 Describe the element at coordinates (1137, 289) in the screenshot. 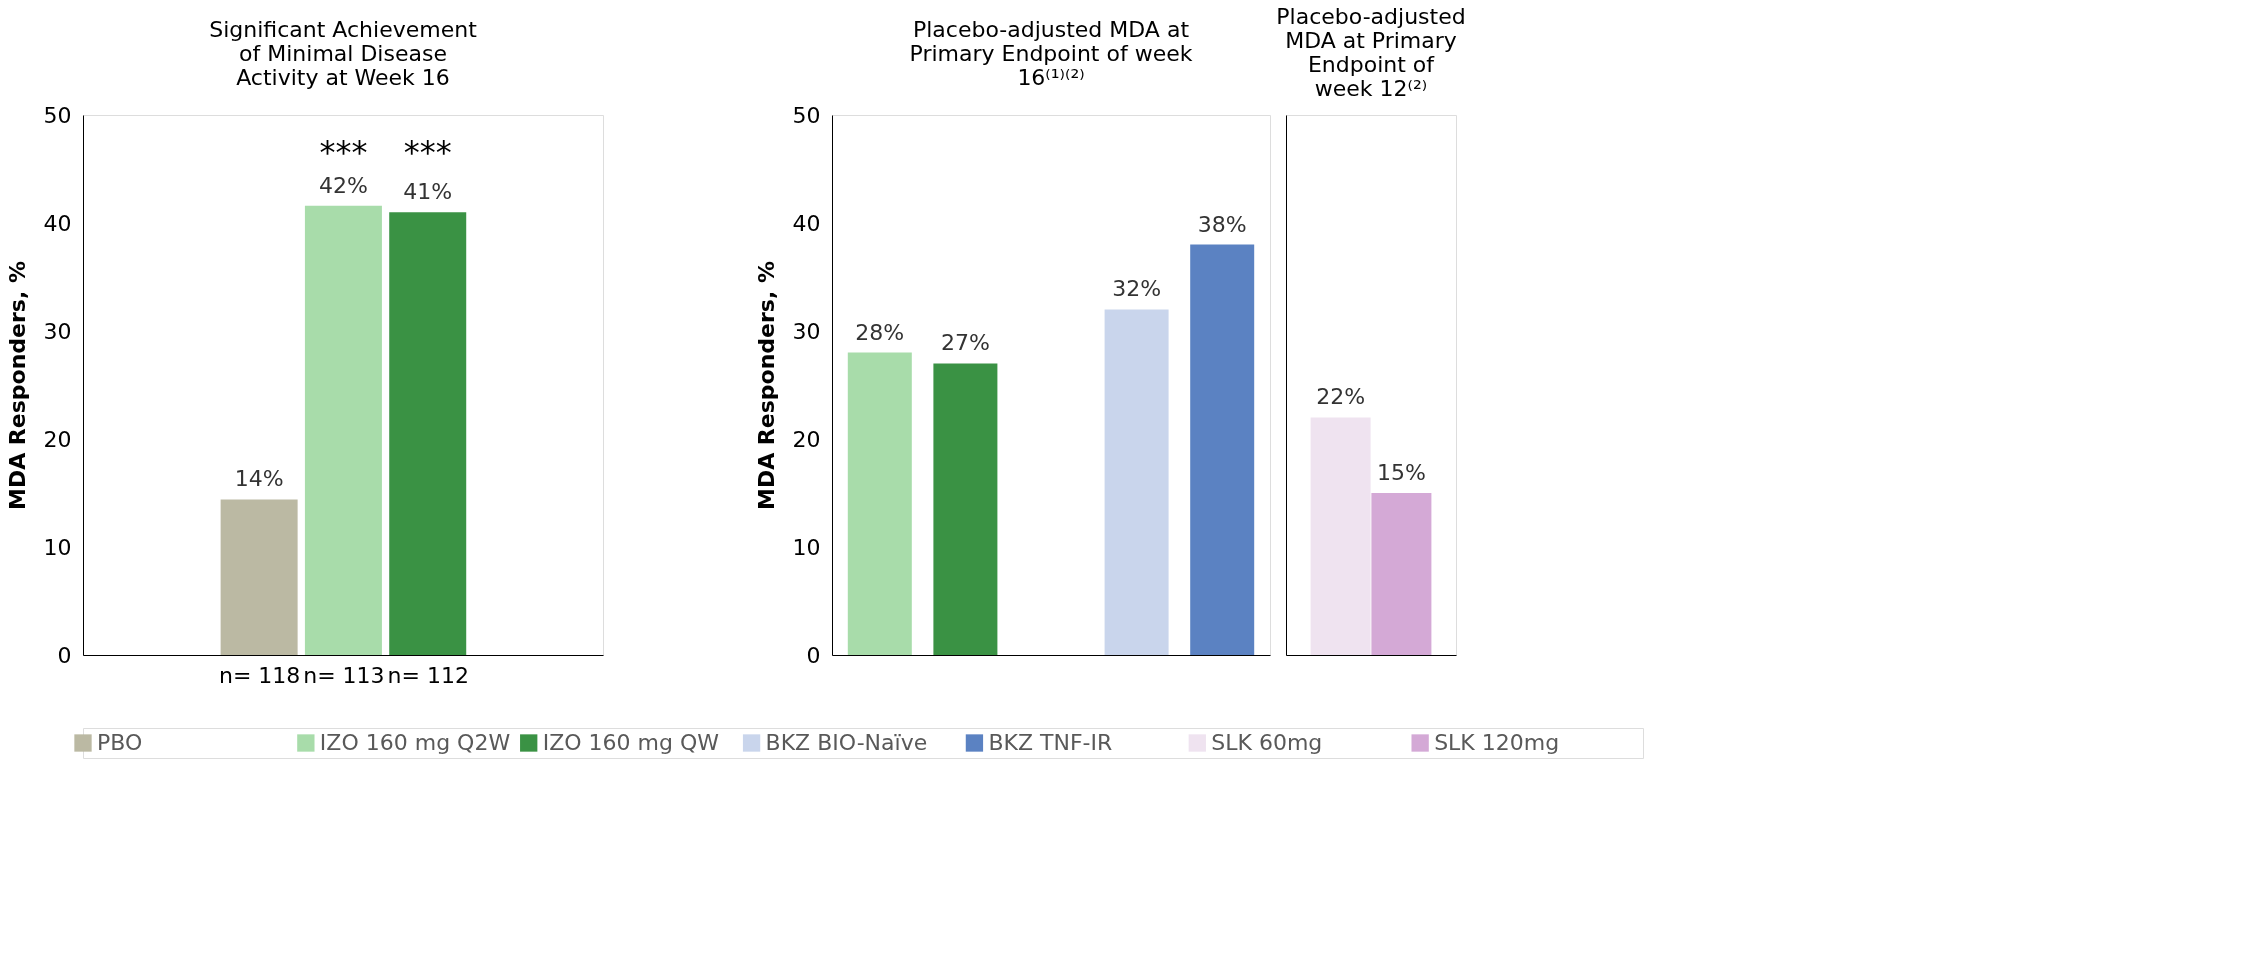

I see `data-label: 32%` at that location.